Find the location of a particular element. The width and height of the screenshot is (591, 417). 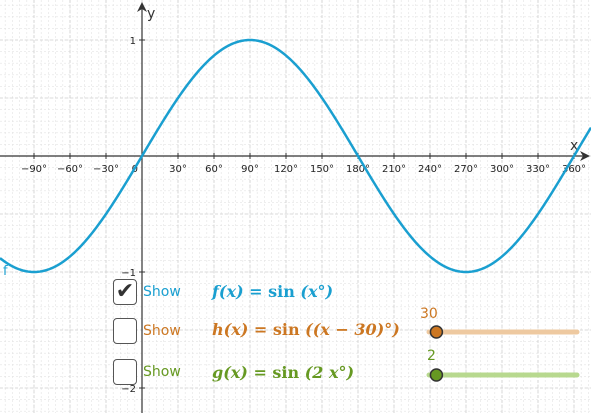

x-tick-label: 90° is located at coordinates (250, 169).